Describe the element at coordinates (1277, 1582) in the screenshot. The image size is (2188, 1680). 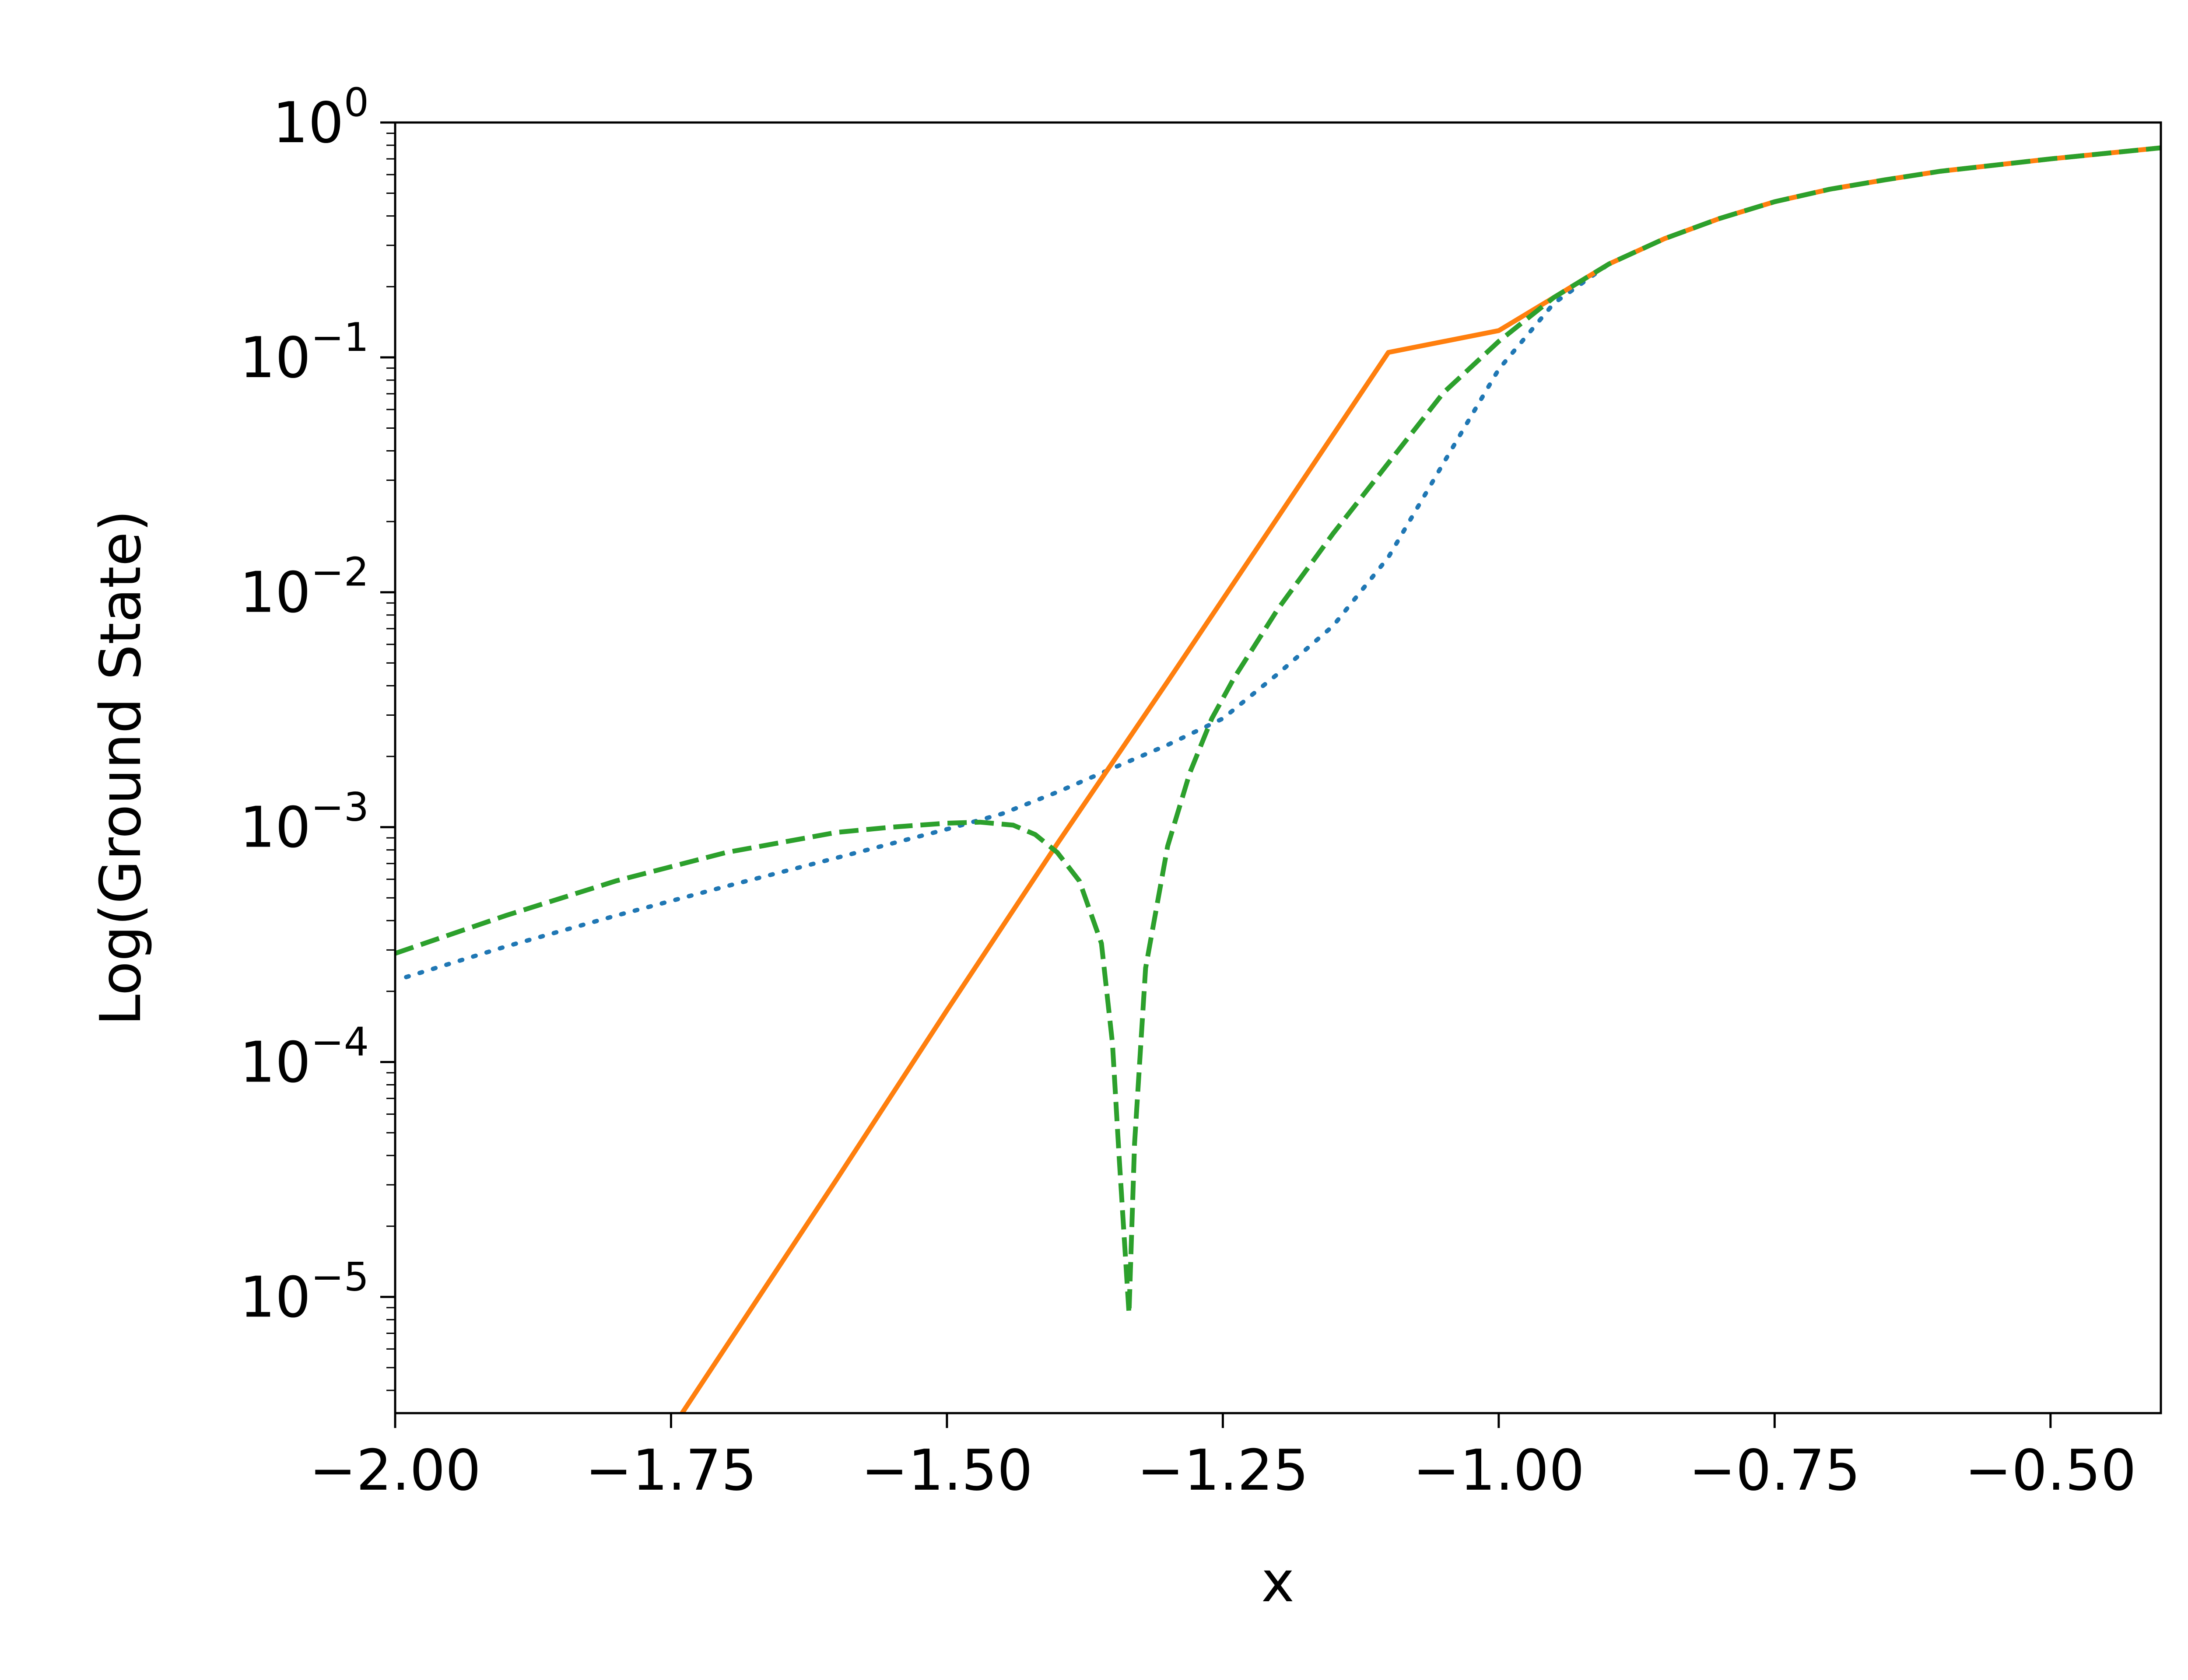
I see `x-axis-label: x` at that location.